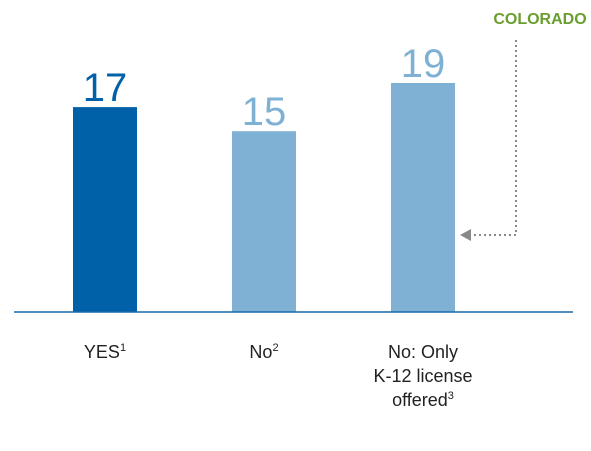 This screenshot has width=591, height=451. Describe the element at coordinates (539, 19) in the screenshot. I see `annotation-colorado: COLORADO` at that location.